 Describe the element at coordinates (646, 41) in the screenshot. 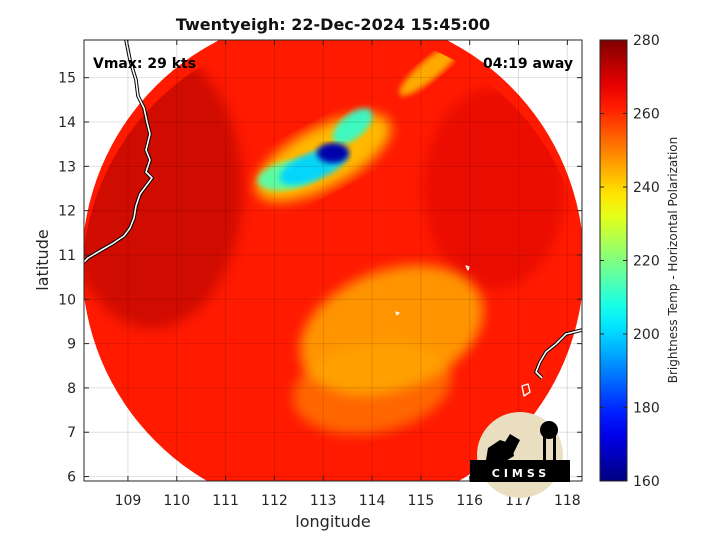

I see `colorbar-tick-label: 280` at that location.